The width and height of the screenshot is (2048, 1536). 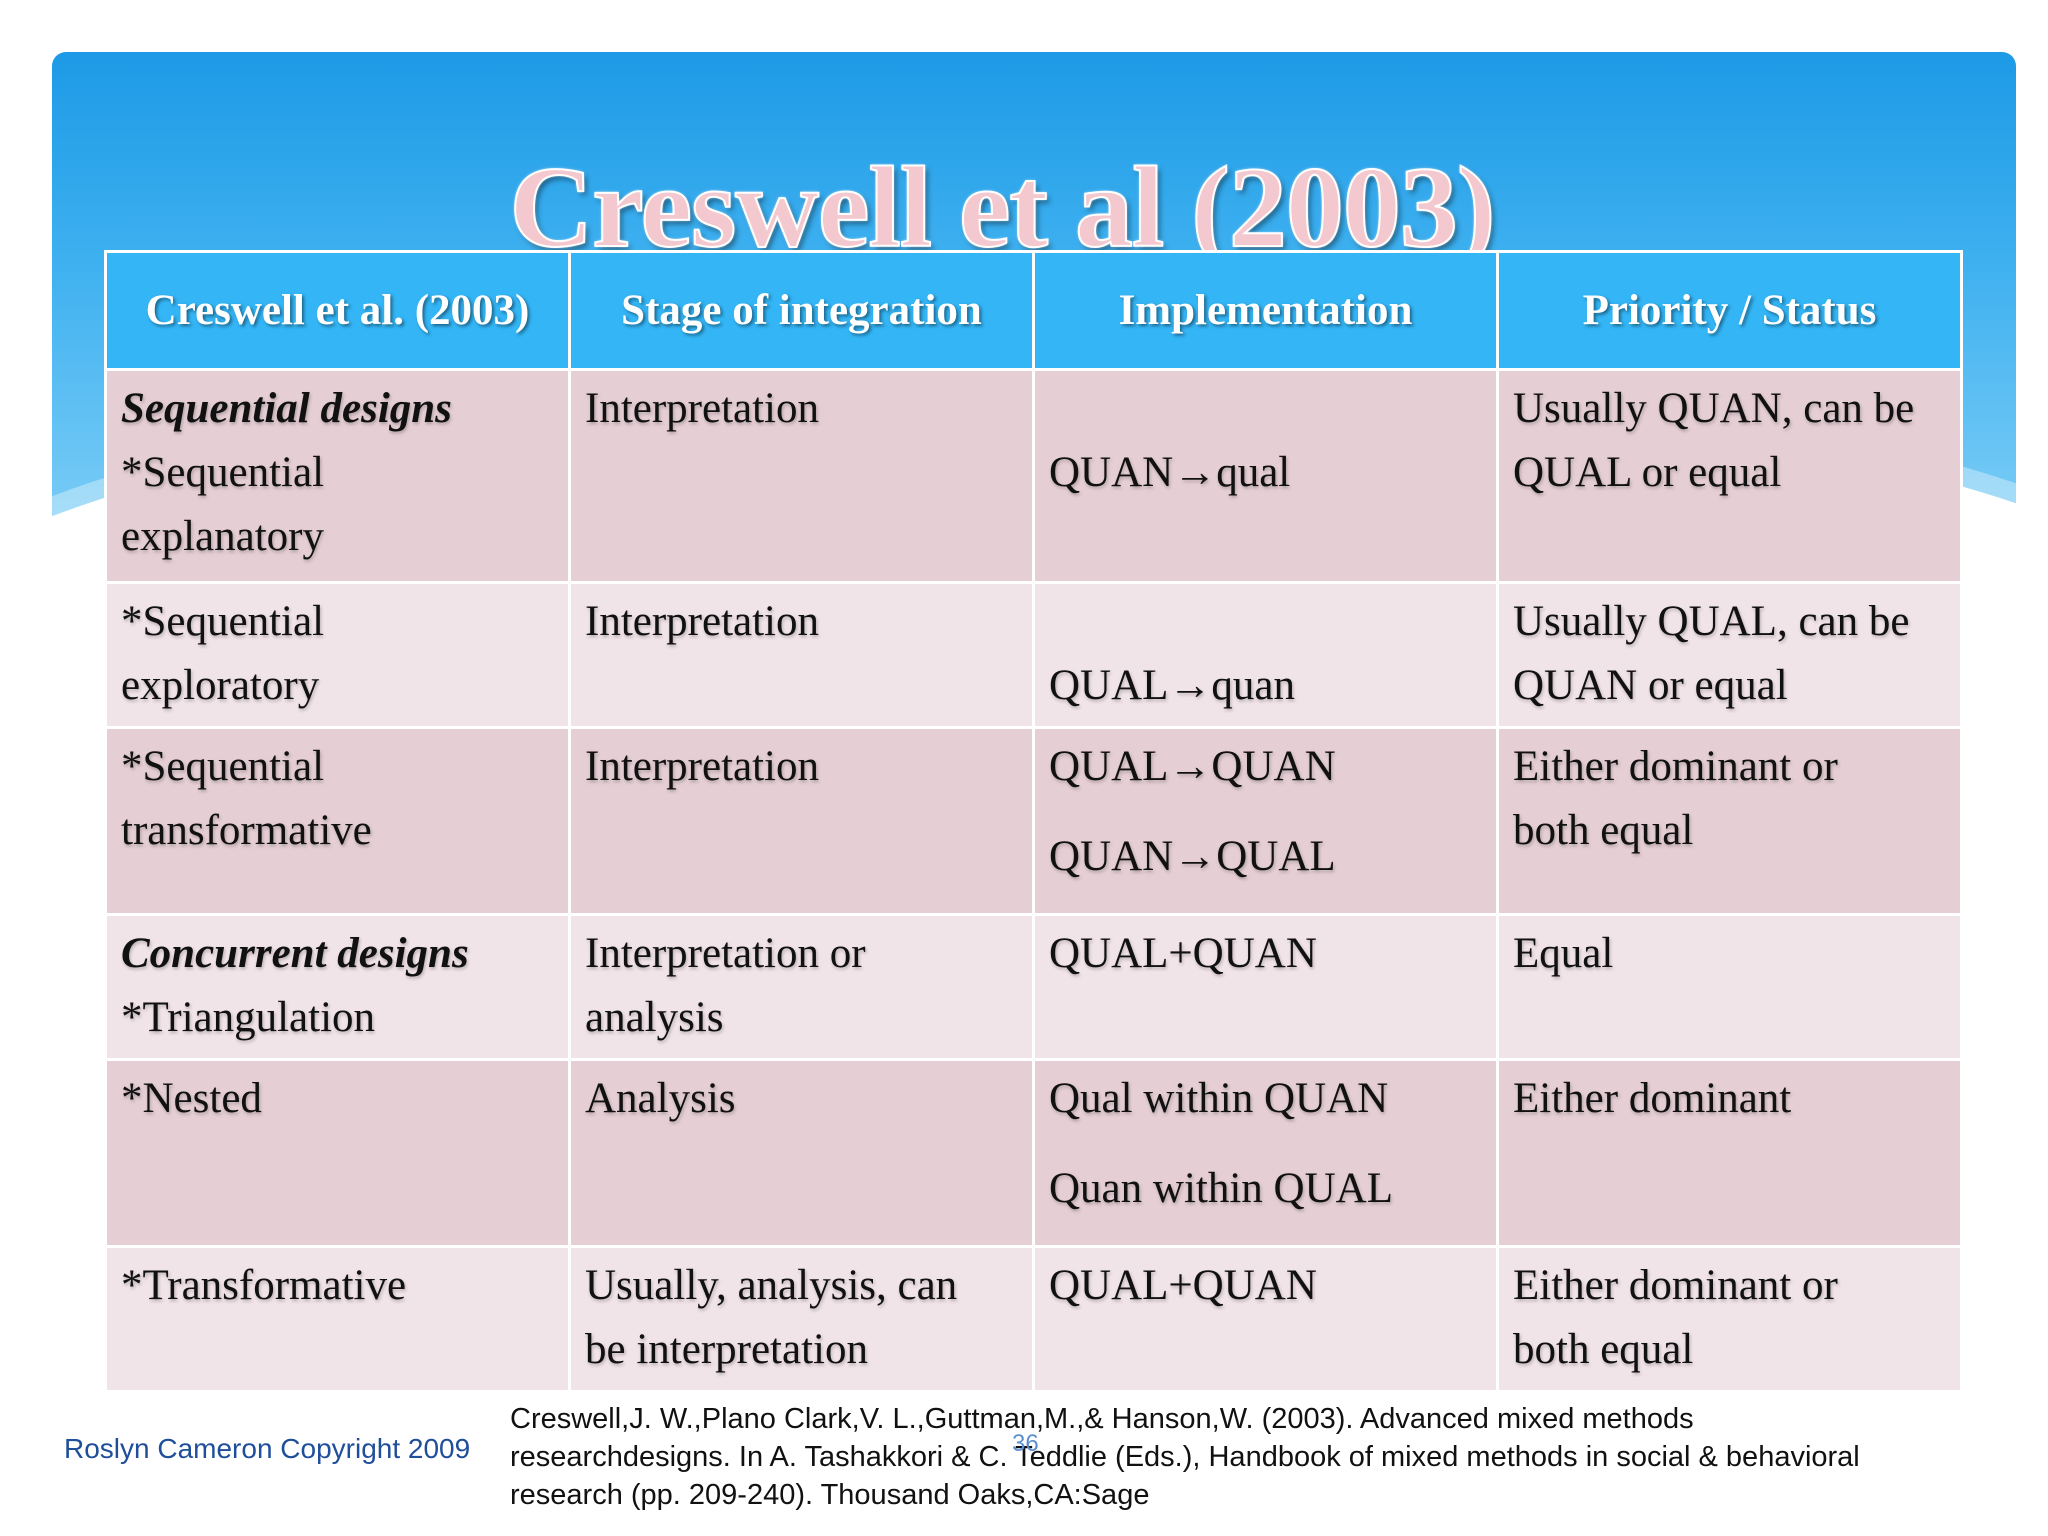 What do you see at coordinates (1729, 1153) in the screenshot?
I see `cell-priority: Either dominant` at bounding box center [1729, 1153].